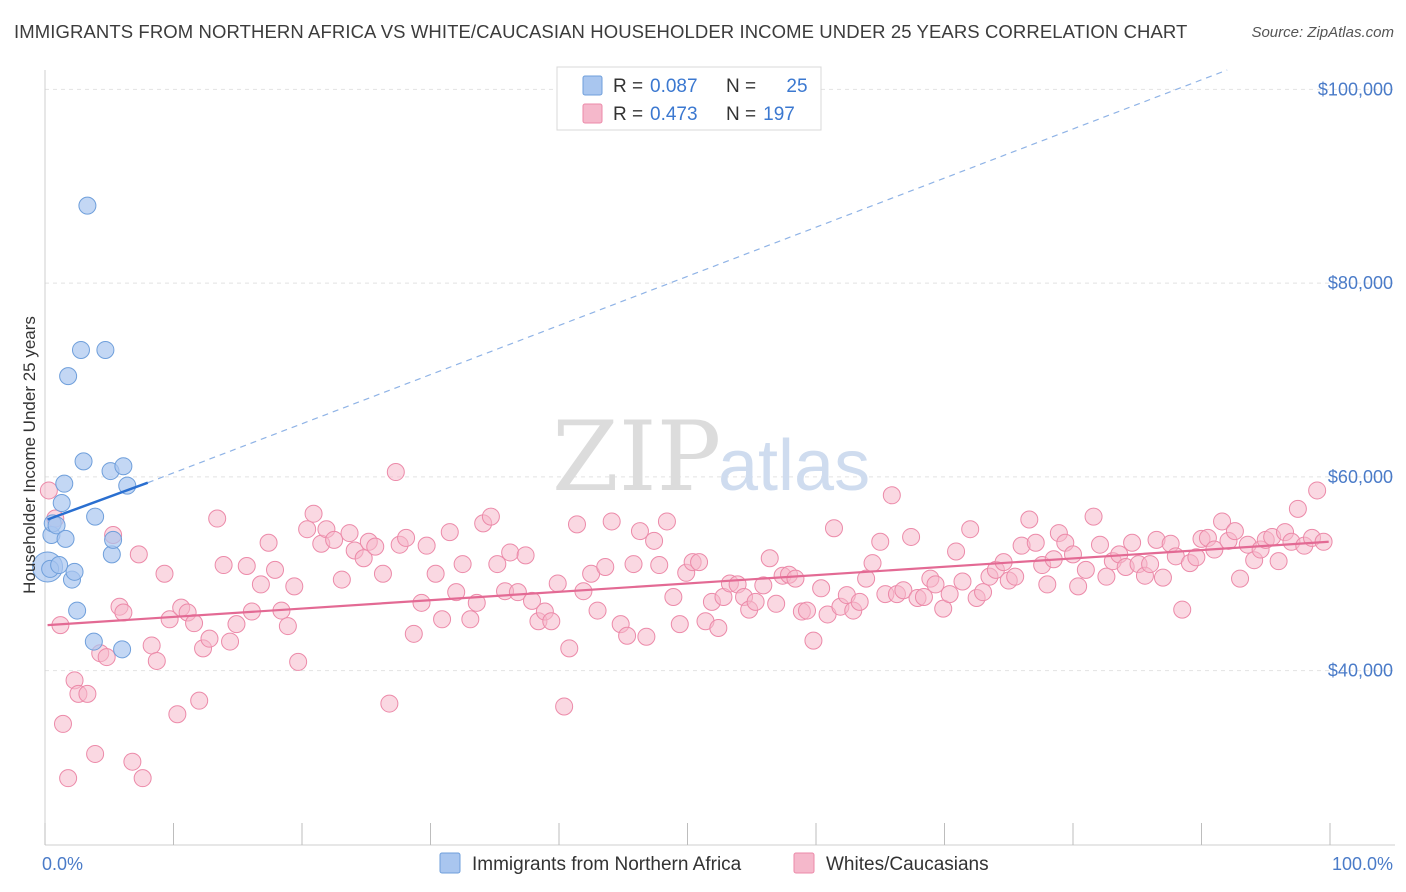 Image resolution: width=1406 pixels, height=892 pixels. Describe the element at coordinates (1362, 864) in the screenshot. I see `x-tick-label-1: 100.0%` at that location.